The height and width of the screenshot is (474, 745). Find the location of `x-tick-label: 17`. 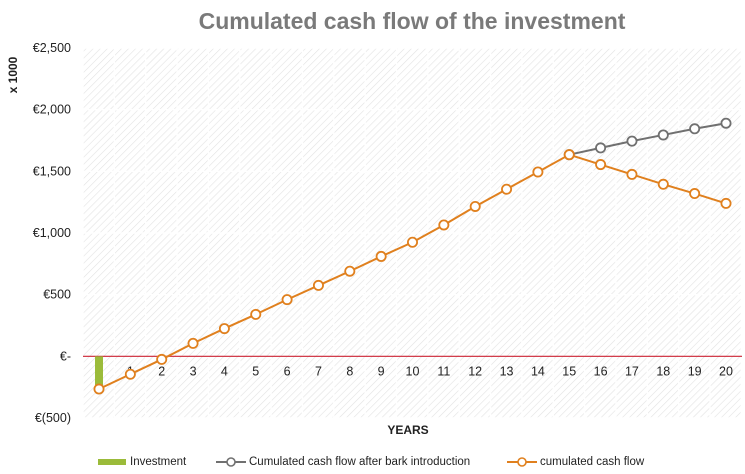

x-tick-label: 17 is located at coordinates (632, 371).